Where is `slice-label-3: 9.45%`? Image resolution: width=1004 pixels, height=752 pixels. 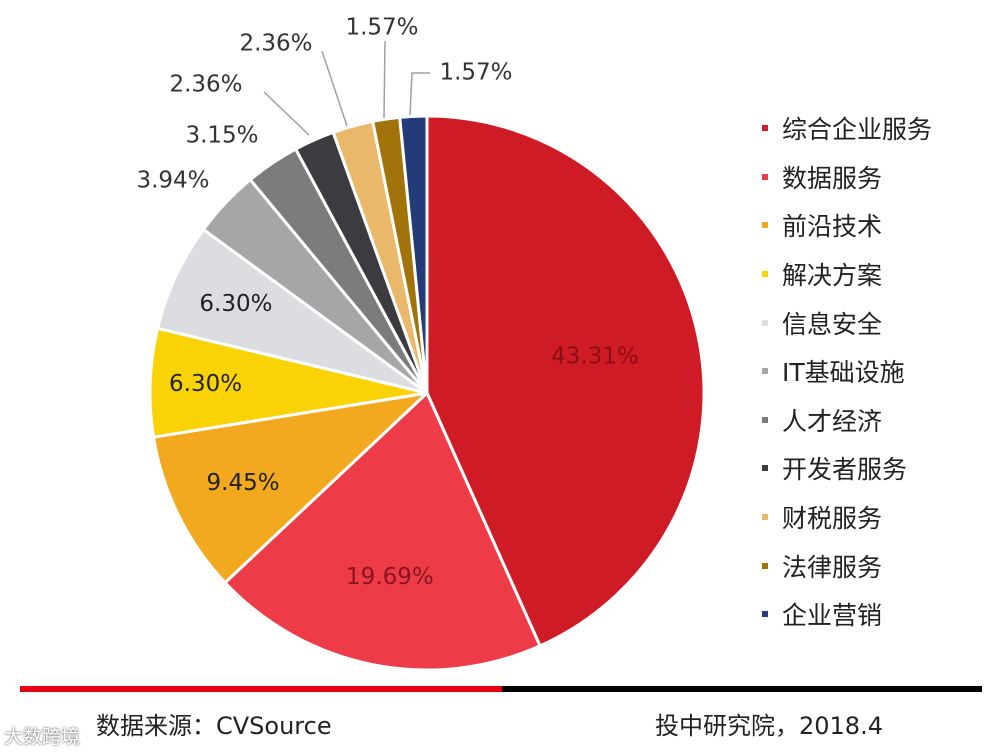
slice-label-3: 9.45% is located at coordinates (243, 483).